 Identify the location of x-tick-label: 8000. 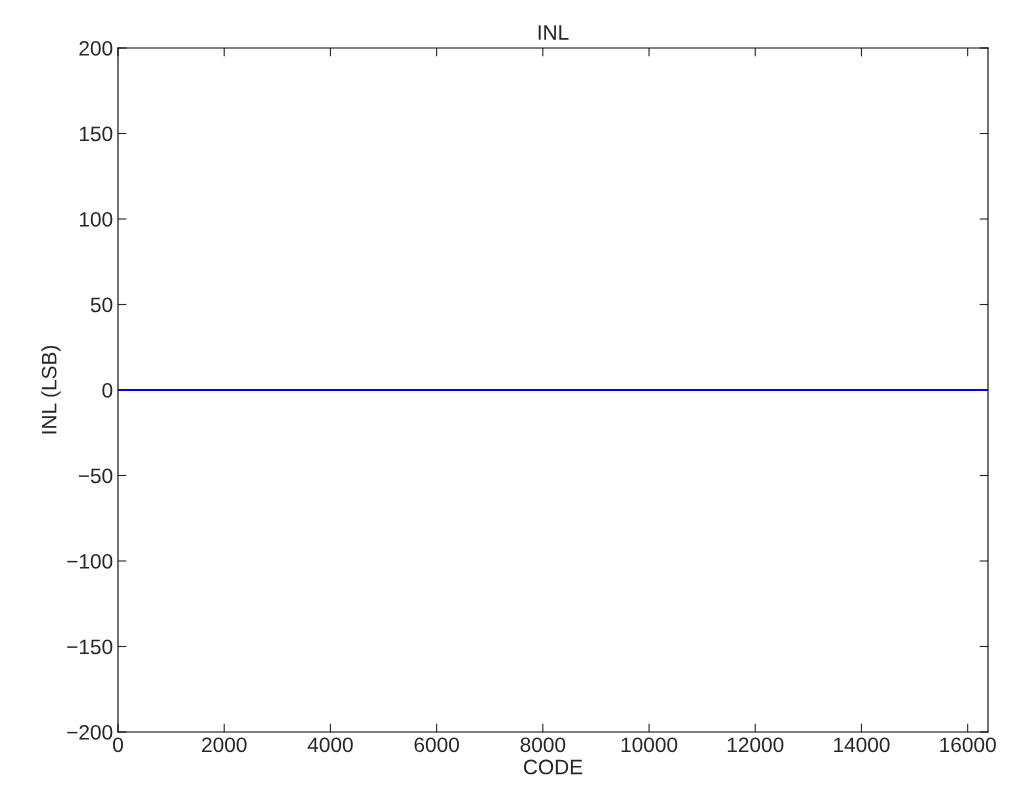
(543, 745).